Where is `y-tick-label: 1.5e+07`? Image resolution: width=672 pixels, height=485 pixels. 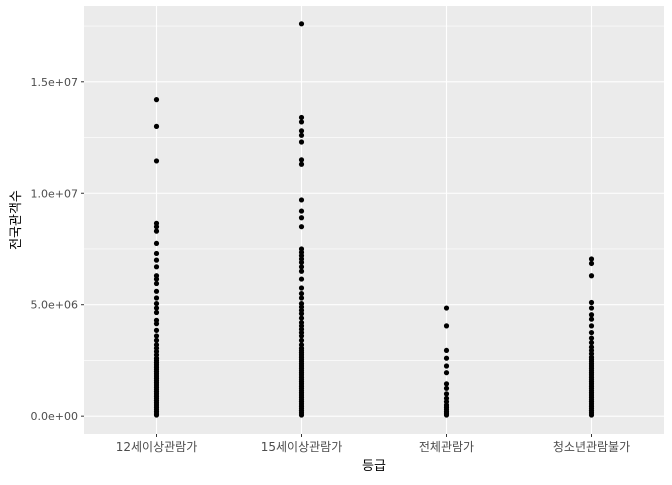 y-tick-label: 1.5e+07 is located at coordinates (54, 82).